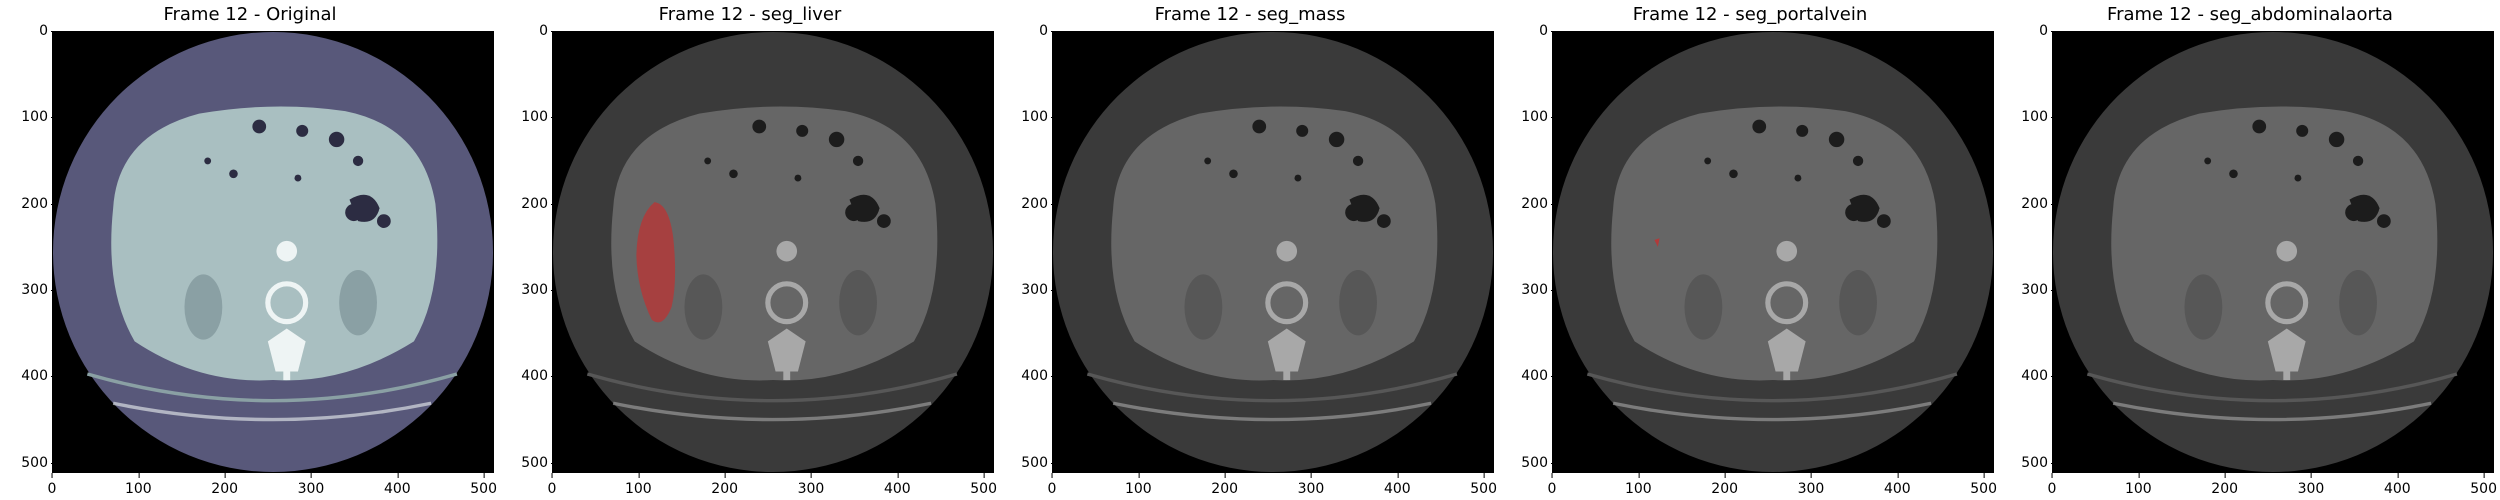 This screenshot has height=500, width=2500. Describe the element at coordinates (750, 14) in the screenshot. I see `panel-title: Frame 12 - seg_liver` at that location.